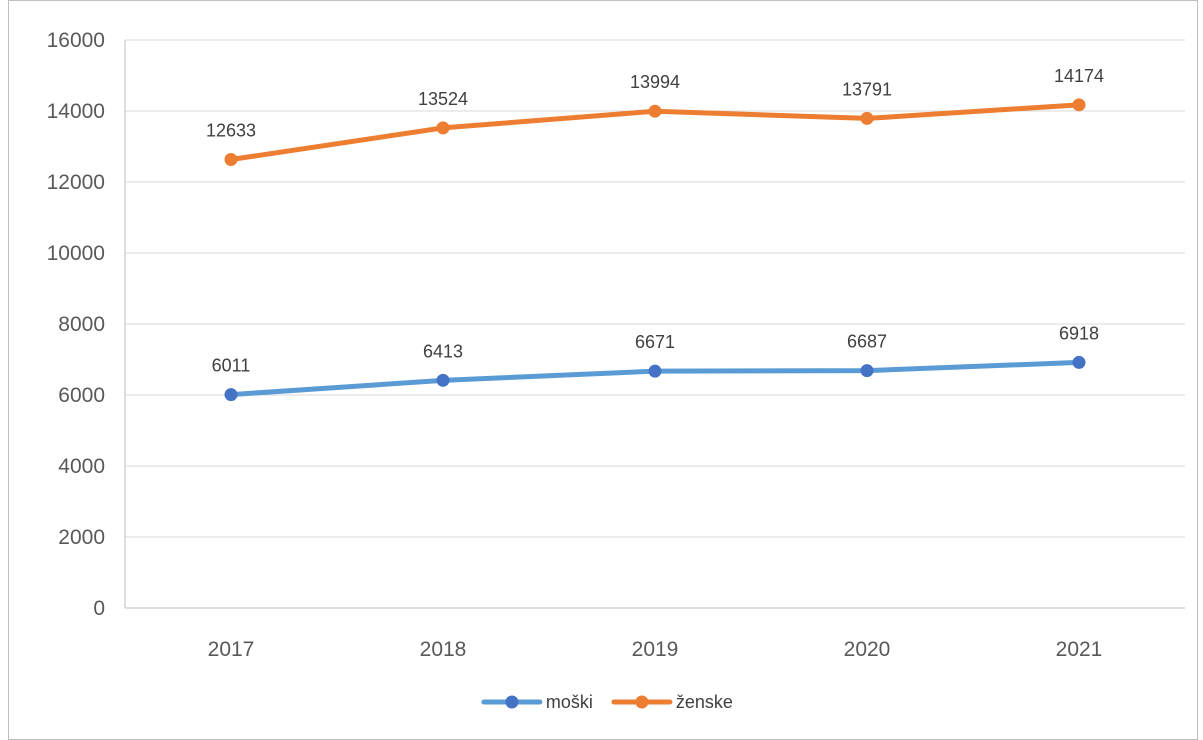  Describe the element at coordinates (76, 111) in the screenshot. I see `y-tick-label: 14000` at that location.